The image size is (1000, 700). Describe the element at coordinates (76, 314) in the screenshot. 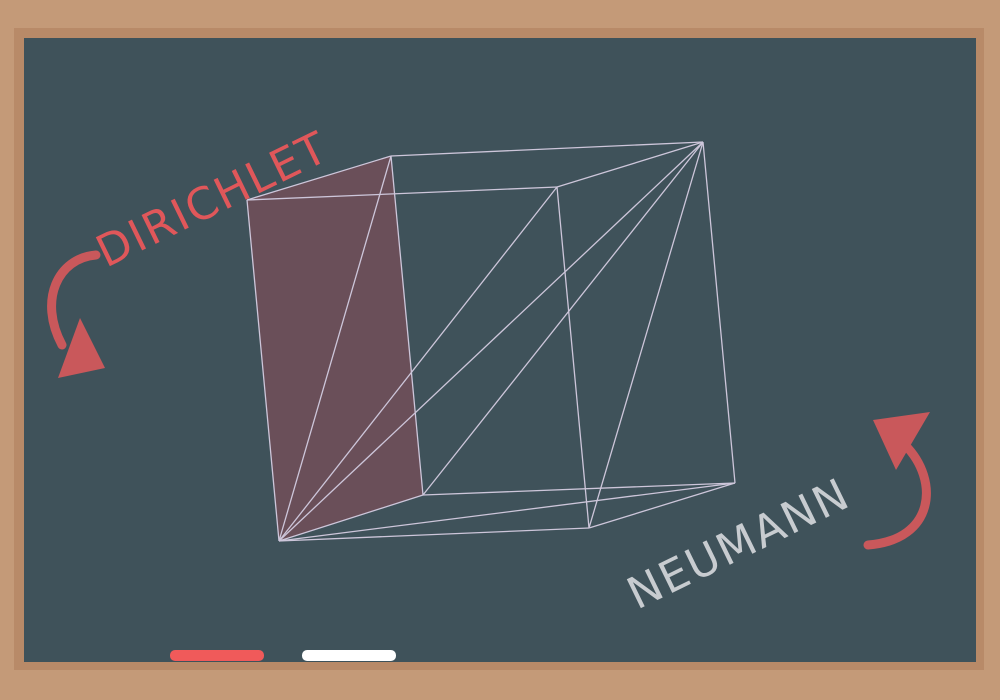

I see `dirichlet-arrow-icon` at that location.